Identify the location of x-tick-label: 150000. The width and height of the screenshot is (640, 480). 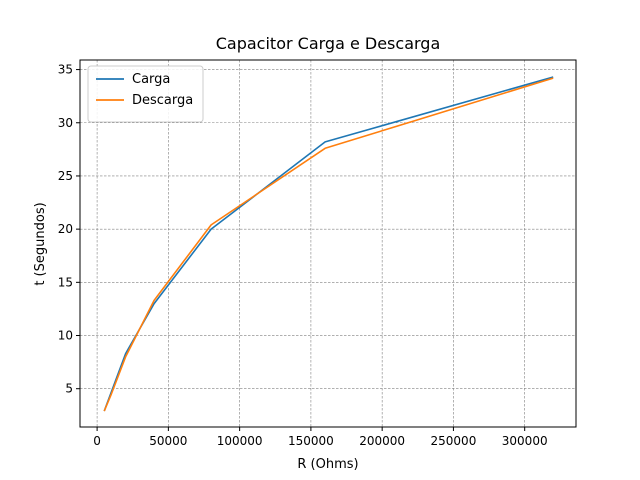
(311, 441).